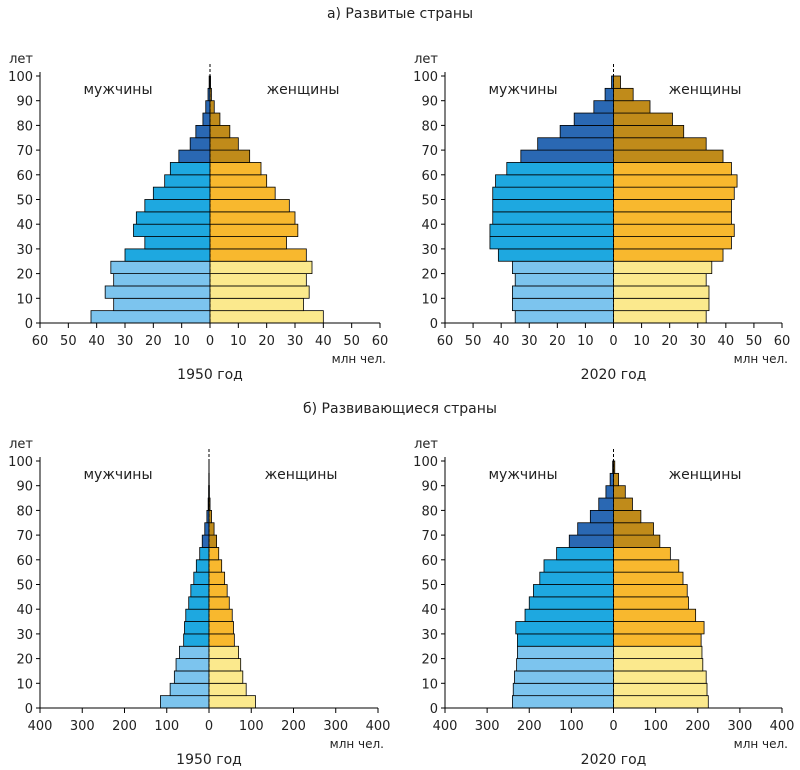 This screenshot has height=770, width=800. I want to click on y-tick-label: 20, so click(24, 275).